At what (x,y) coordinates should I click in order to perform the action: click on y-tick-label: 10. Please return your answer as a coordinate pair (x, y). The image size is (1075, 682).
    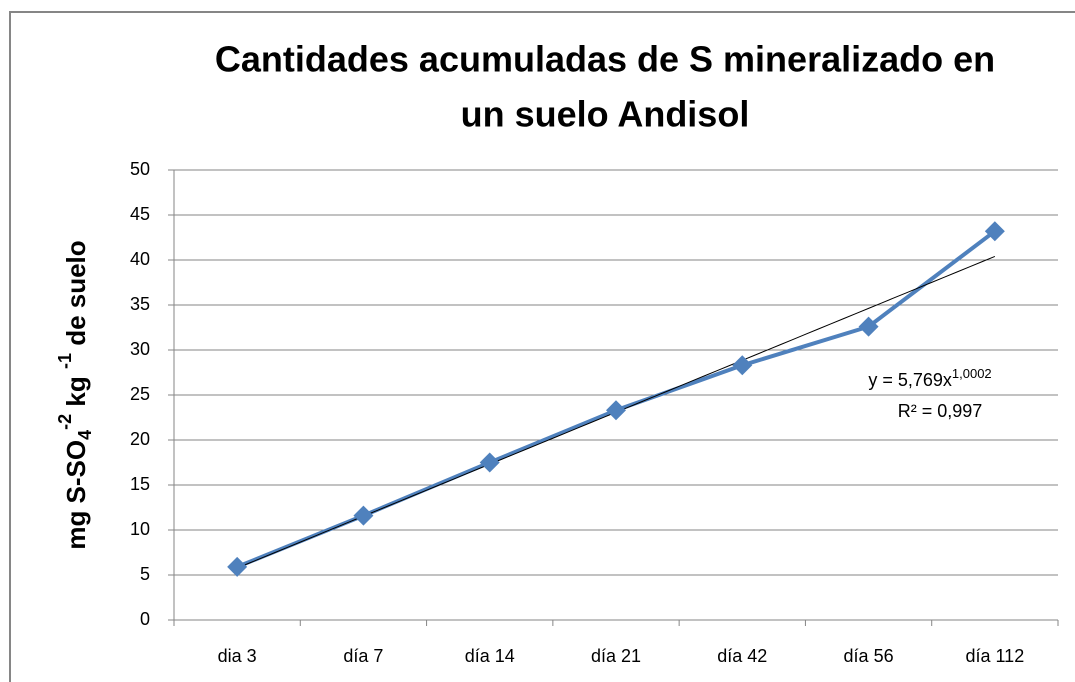
    Looking at the image, I should click on (140, 529).